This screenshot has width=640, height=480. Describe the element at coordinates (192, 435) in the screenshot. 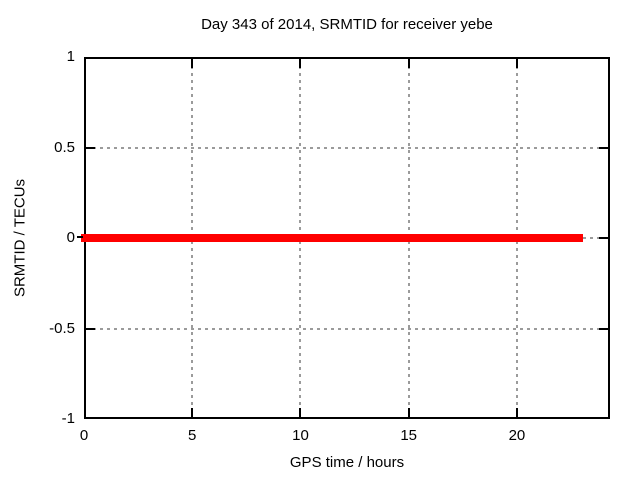

I see `x-tick-label: 5` at that location.